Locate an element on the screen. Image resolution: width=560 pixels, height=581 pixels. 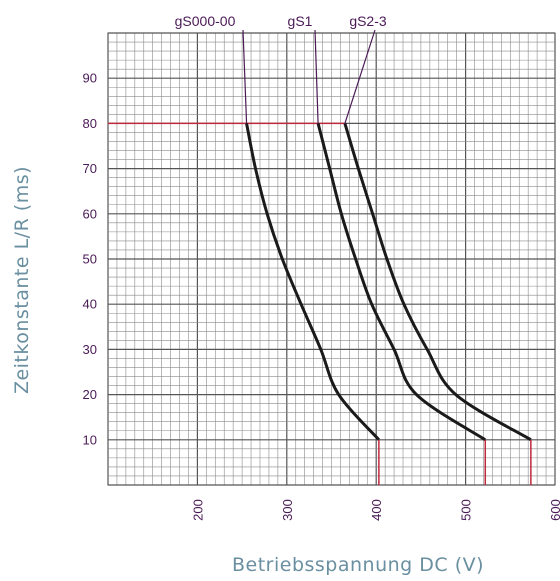
x-tick-label: 400 is located at coordinates (376, 510).